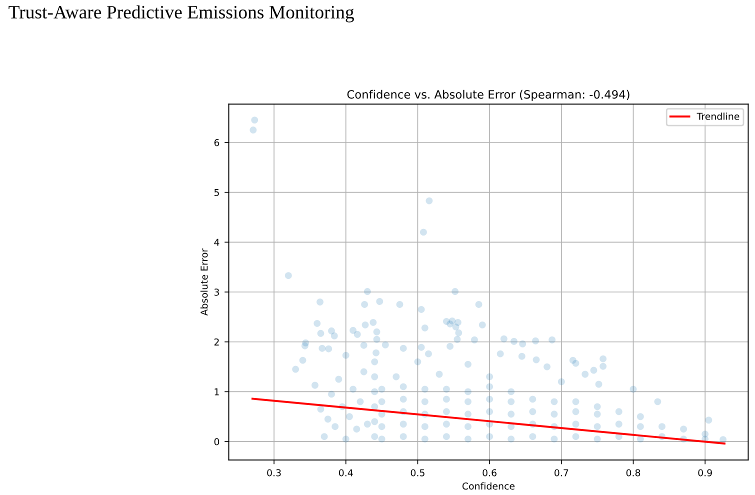  I want to click on x-tick-label: 0.4, so click(345, 472).